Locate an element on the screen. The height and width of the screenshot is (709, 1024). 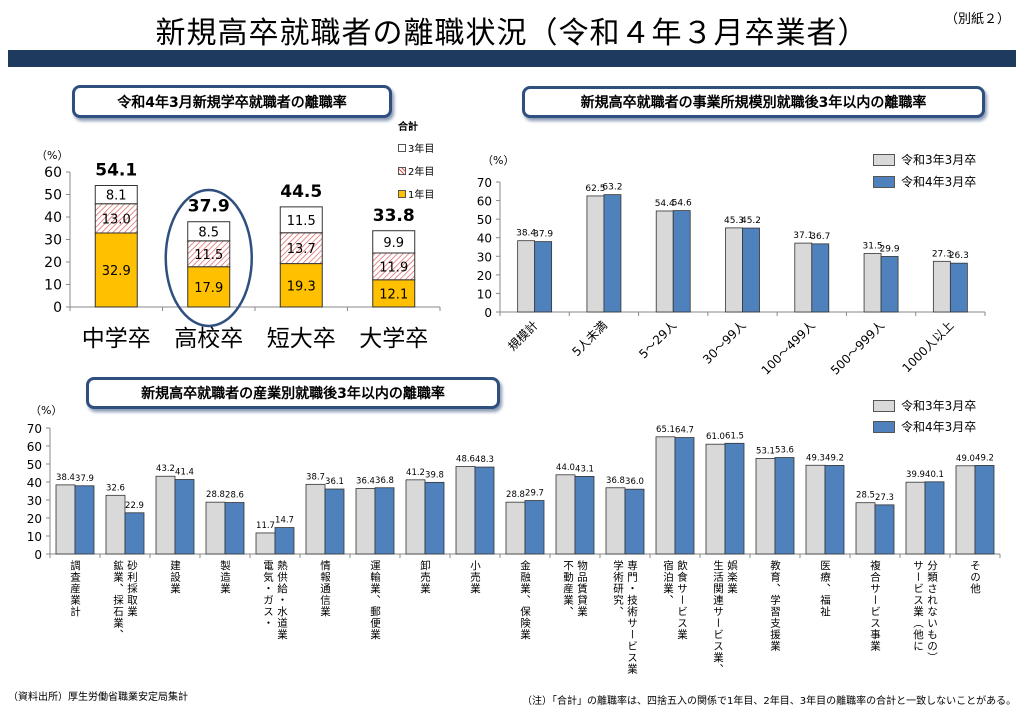
category-label: 中学卒 is located at coordinates (116, 339).